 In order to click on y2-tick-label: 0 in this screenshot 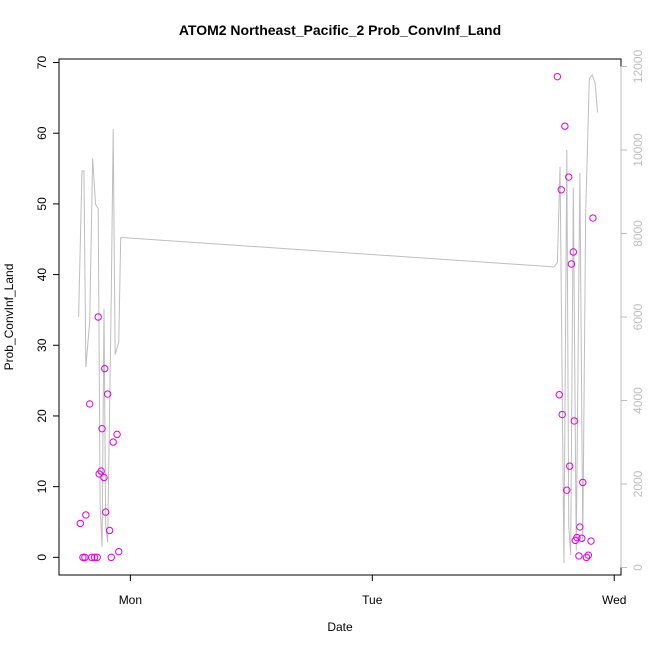, I will do `click(638, 567)`.